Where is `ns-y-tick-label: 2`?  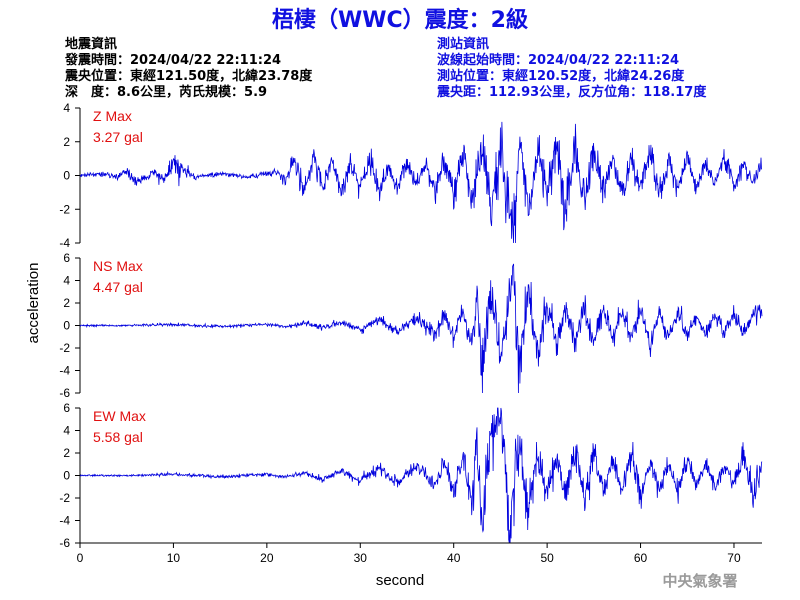
ns-y-tick-label: 2 is located at coordinates (66, 303).